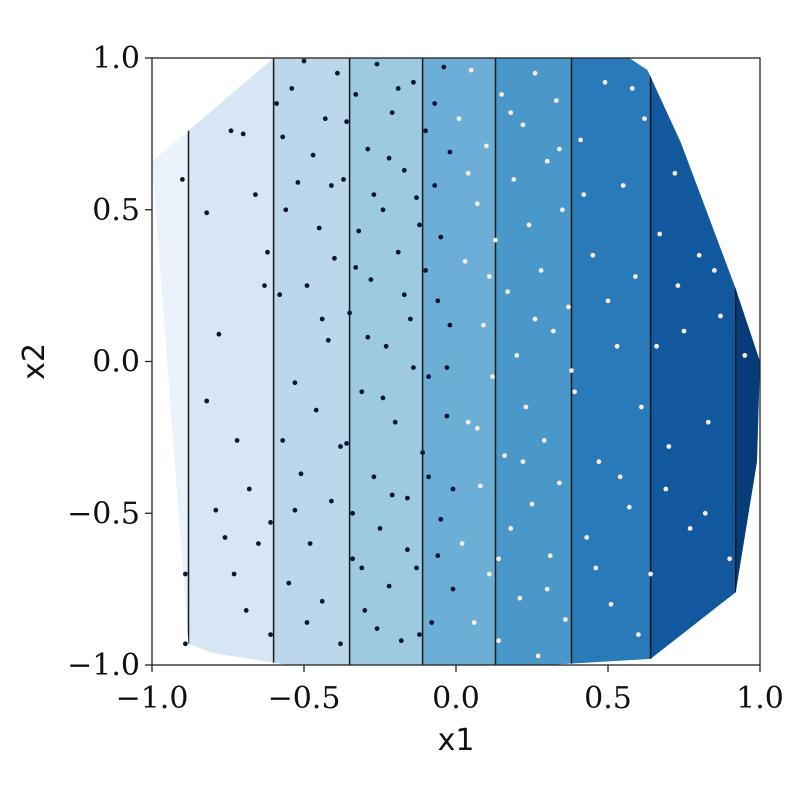 This screenshot has width=800, height=800. Describe the element at coordinates (304, 698) in the screenshot. I see `x-tick-label: −0.5` at that location.